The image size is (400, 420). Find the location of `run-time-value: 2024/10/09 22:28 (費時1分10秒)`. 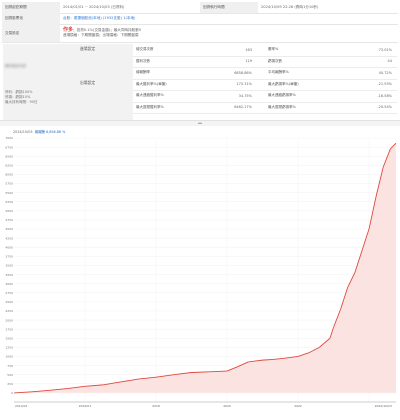

run-time-value: 2024/10/09 22:28 (費時1分10秒) is located at coordinates (290, 7).